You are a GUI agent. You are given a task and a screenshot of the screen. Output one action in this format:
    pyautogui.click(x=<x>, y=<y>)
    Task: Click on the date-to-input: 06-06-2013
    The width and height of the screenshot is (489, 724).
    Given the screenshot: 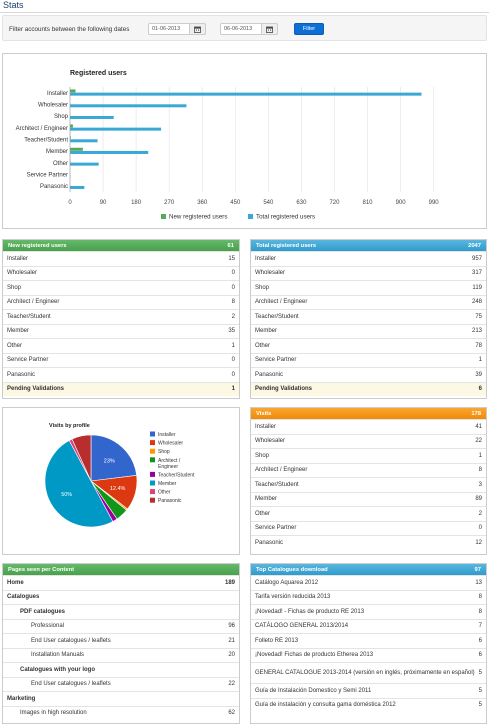 What is the action you would take?
    pyautogui.click(x=241, y=29)
    